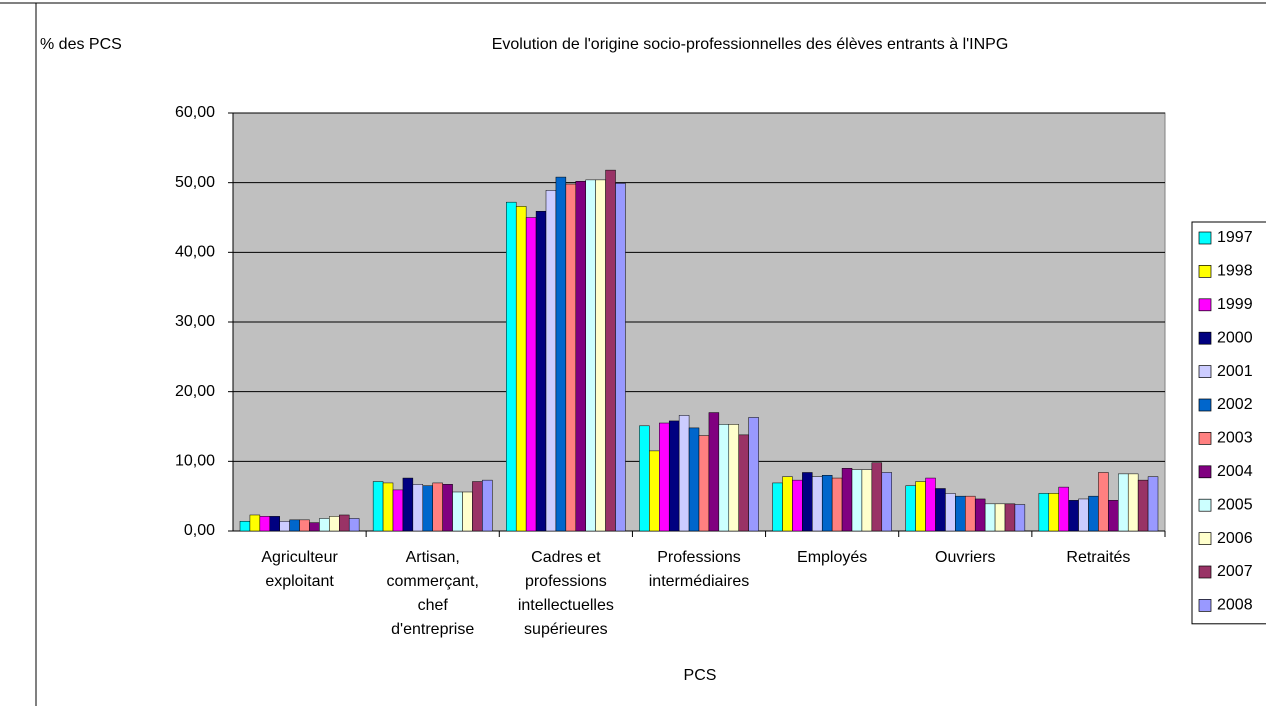 This screenshot has height=706, width=1266. I want to click on x-tick-label: commerçant,, so click(432, 581).